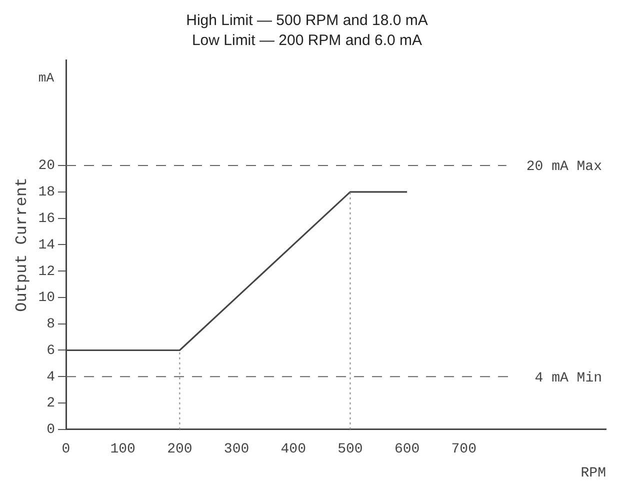  What do you see at coordinates (47, 219) in the screenshot?
I see `y-tick-label: 16` at bounding box center [47, 219].